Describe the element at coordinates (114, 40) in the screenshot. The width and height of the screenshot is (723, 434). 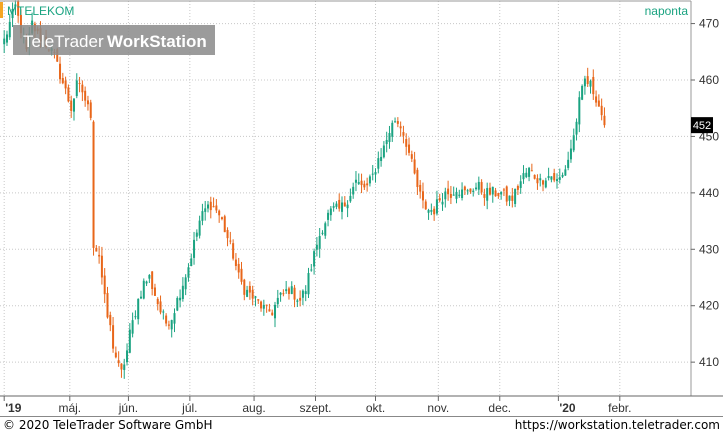
I see `watermark: TeleTrader WorkStation` at that location.